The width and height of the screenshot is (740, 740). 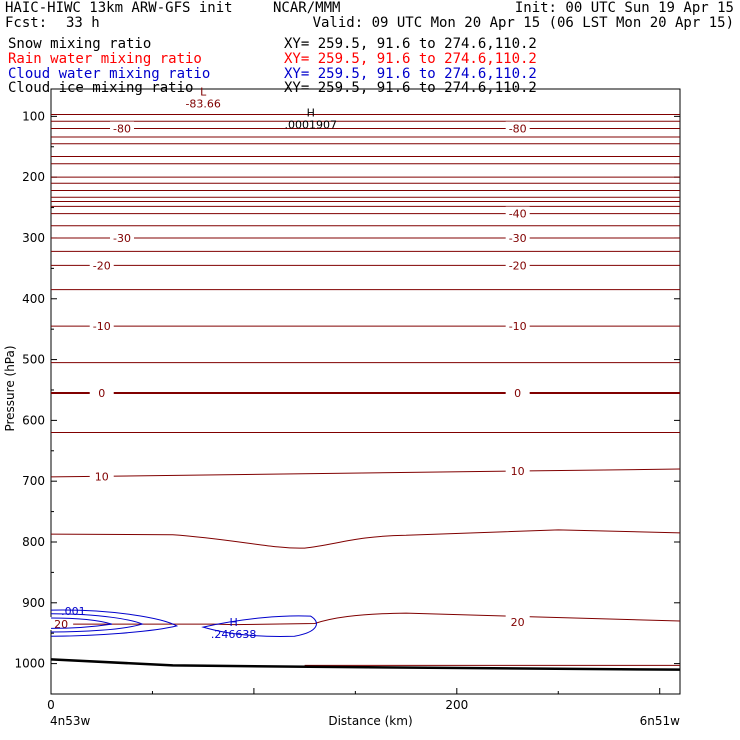 What do you see at coordinates (410, 74) in the screenshot?
I see `field-cloudwater-xy: XY= 259.5, 91.6 to 274.6,110.2` at bounding box center [410, 74].